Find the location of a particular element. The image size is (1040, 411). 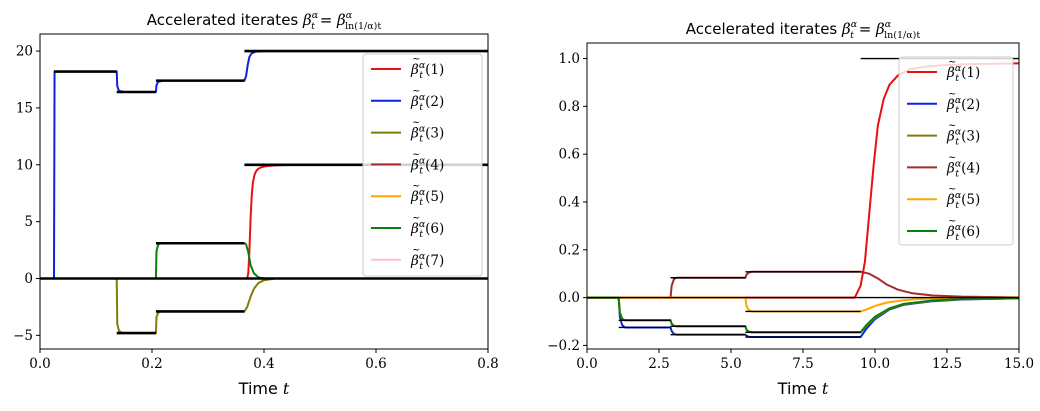

y-tick-label: 0.0 is located at coordinates (569, 298).